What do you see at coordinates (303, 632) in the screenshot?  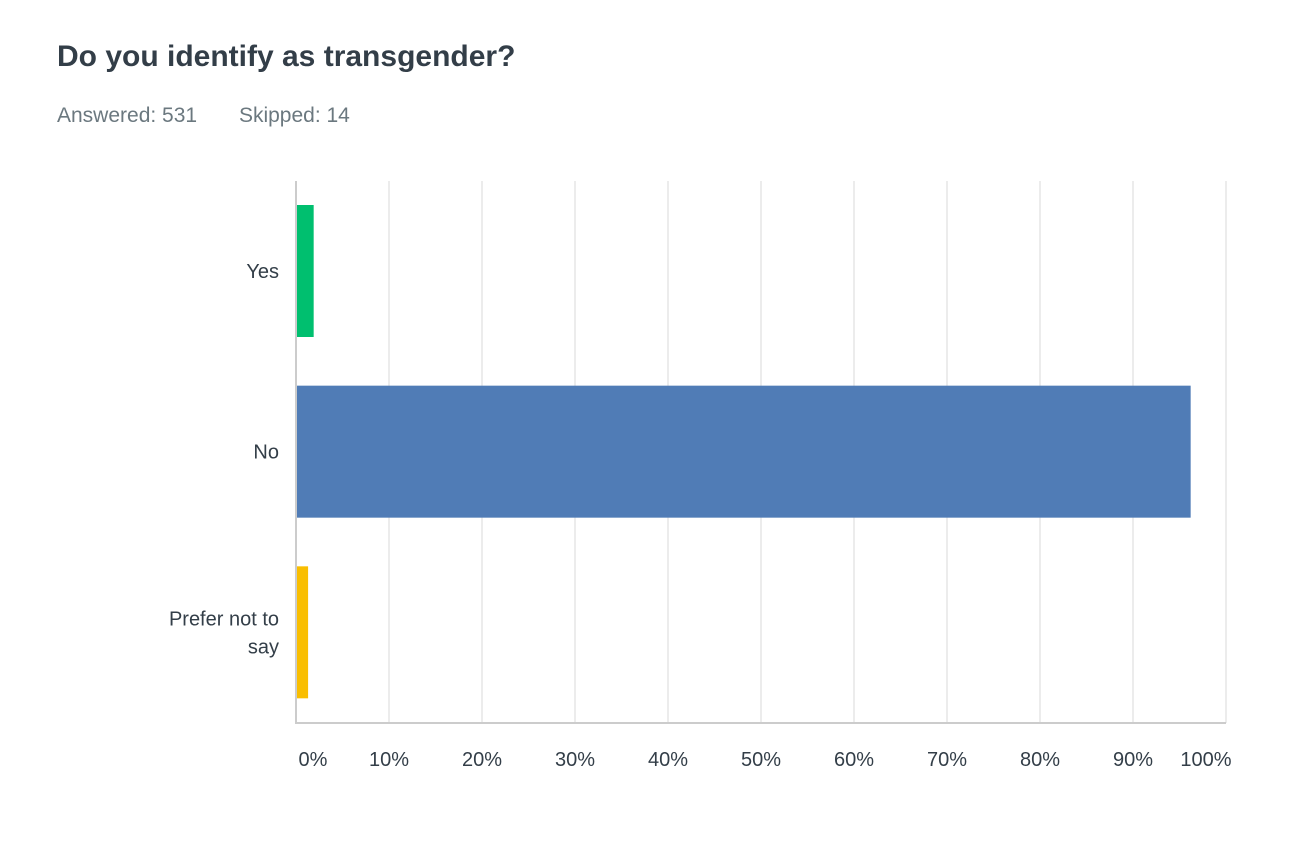 I see `bar-prefer-not-to-say` at bounding box center [303, 632].